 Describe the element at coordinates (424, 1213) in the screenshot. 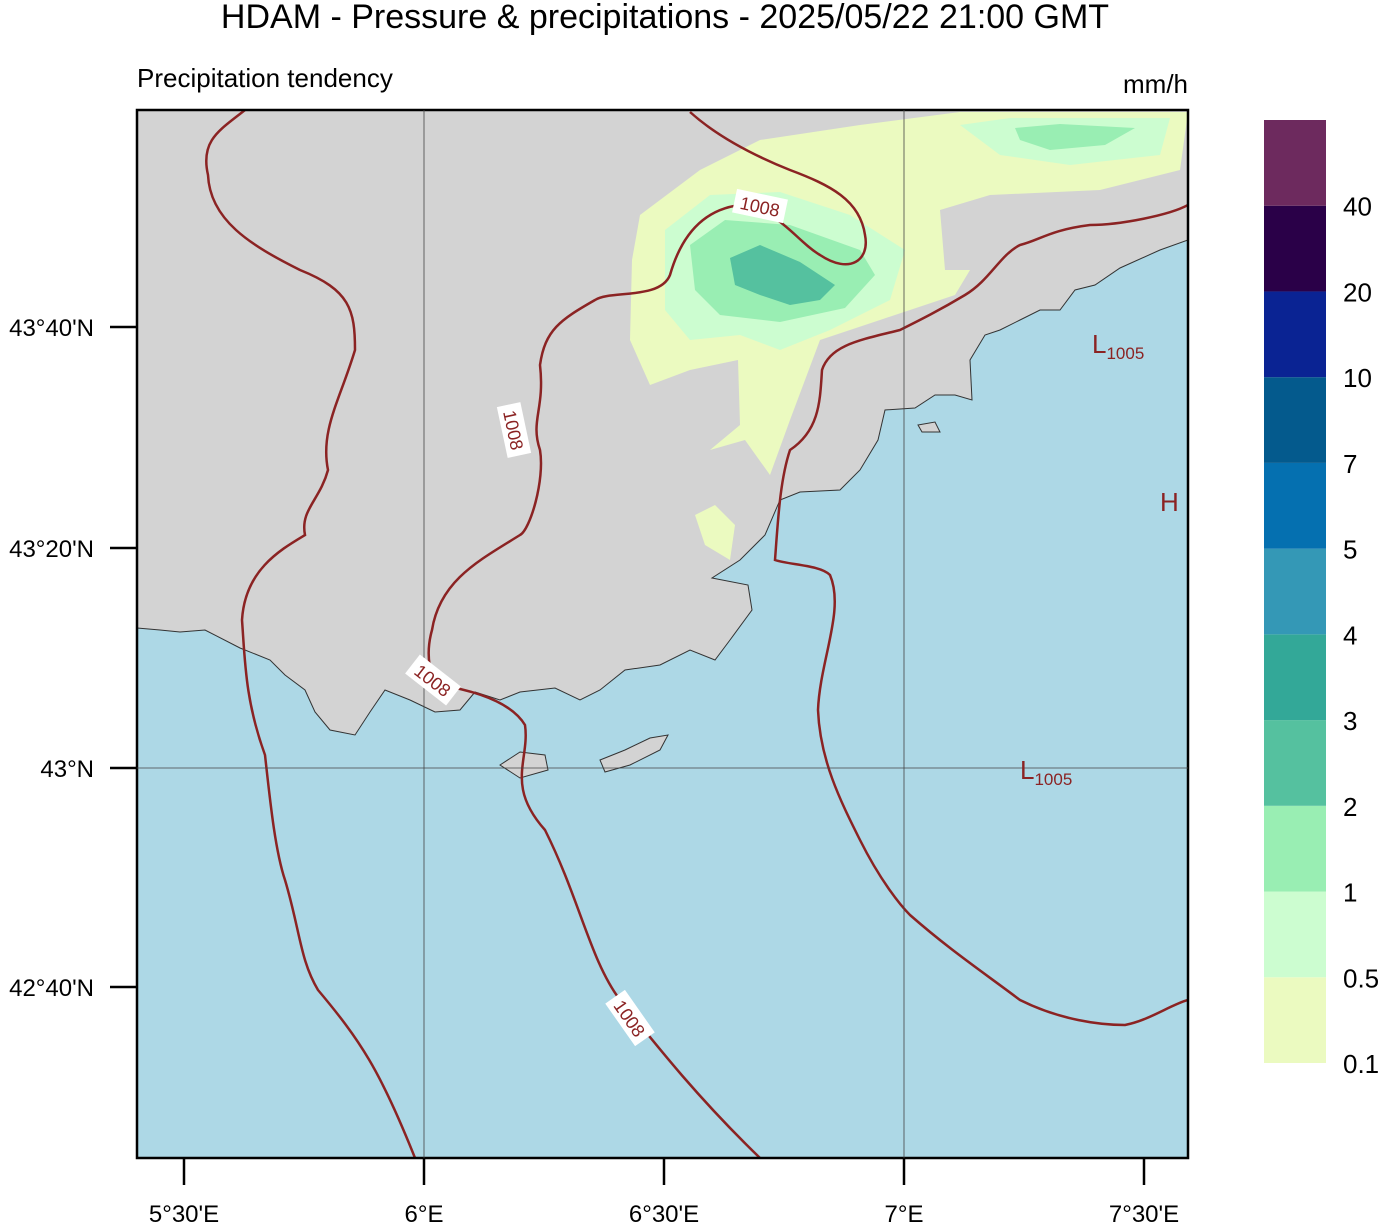

I see `lon-label: 6°E` at that location.